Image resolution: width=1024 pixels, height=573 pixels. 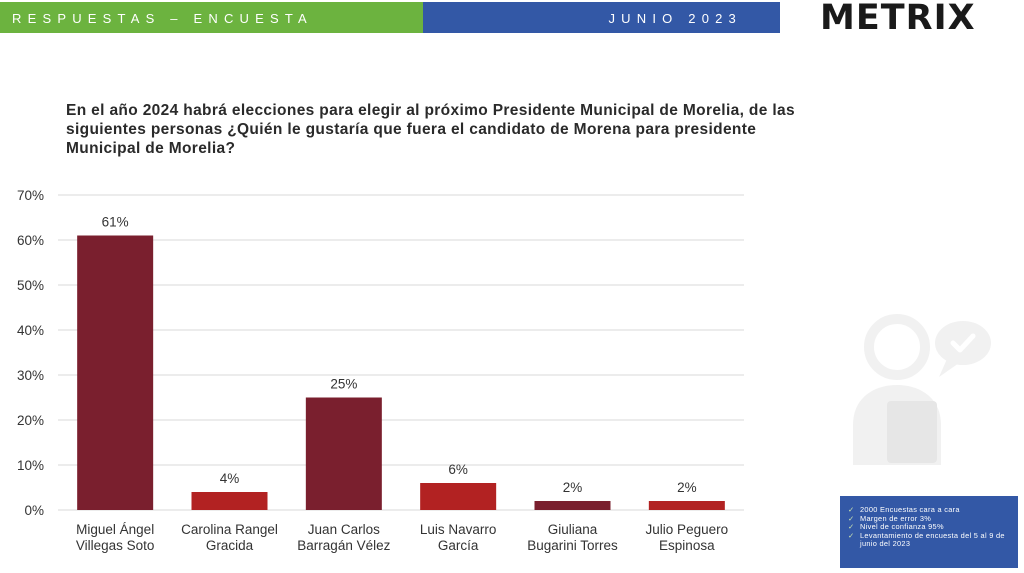 What do you see at coordinates (30, 240) in the screenshot?
I see `y-tick-label: 60%` at bounding box center [30, 240].